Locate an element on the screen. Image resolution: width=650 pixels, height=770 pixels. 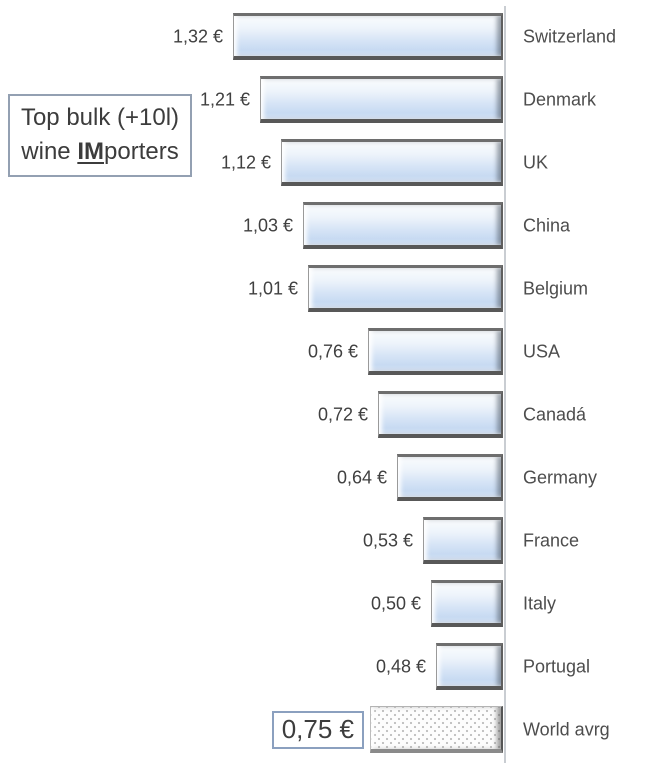
category-label: China is located at coordinates (547, 225).